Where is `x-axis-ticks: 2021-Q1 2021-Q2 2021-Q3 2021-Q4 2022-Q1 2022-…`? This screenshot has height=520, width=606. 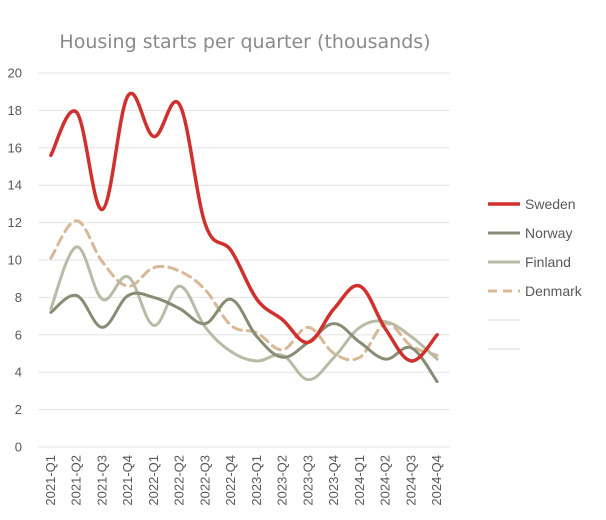
x-axis-ticks: 2021-Q1 2021-Q2 2021-Q3 2021-Q4 2022-Q1 2022-… is located at coordinates (243, 480).